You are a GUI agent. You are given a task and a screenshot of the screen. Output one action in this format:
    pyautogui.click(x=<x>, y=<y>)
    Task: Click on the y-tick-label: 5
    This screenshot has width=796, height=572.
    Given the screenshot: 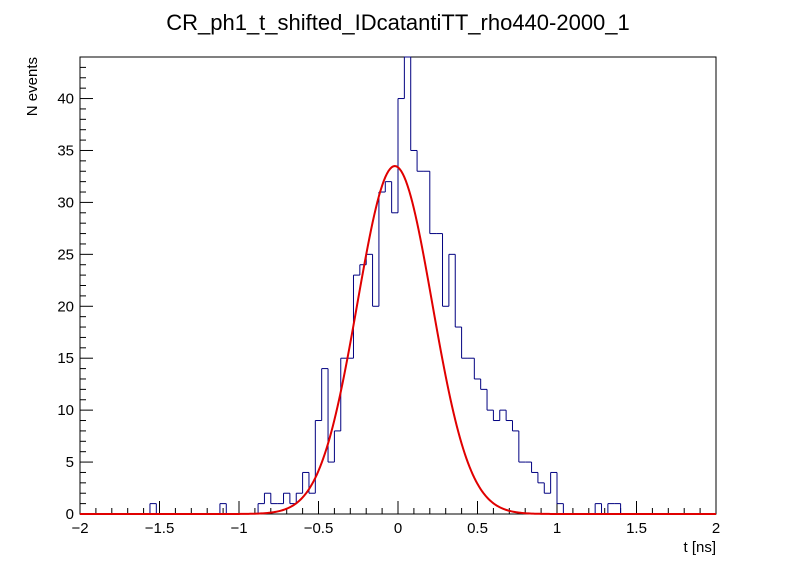 What is the action you would take?
    pyautogui.click(x=70, y=462)
    